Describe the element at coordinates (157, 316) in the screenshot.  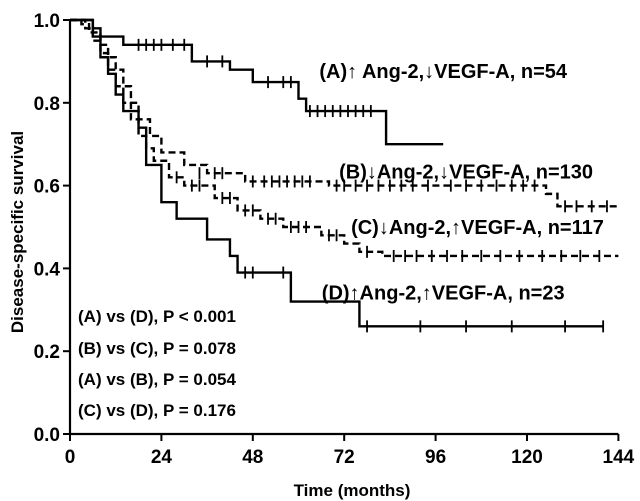
I see `stat-a-vs-d: (A) vs (D), P < 0.001` at that location.